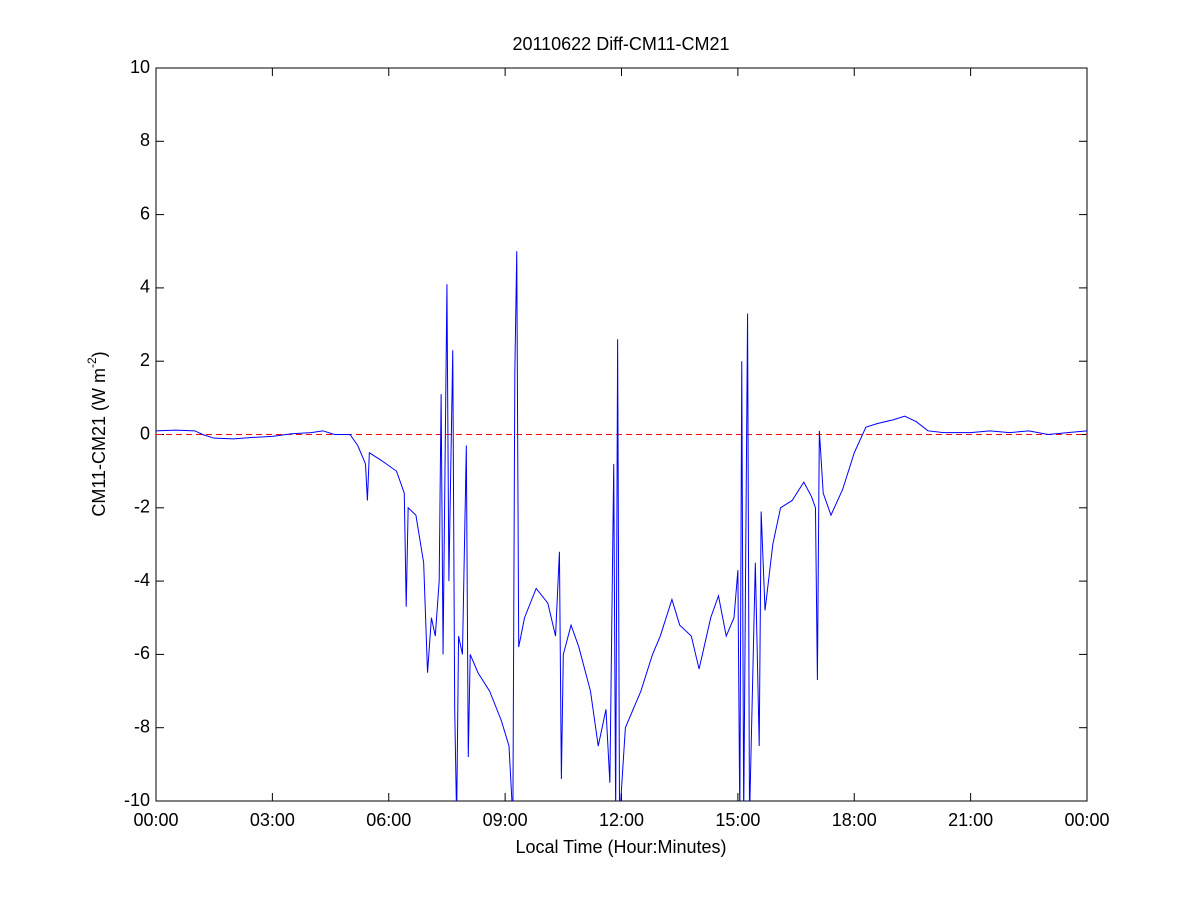 The image size is (1201, 901). Describe the element at coordinates (620, 847) in the screenshot. I see `x-axis-label: Local Time (Hour:Minutes)` at that location.